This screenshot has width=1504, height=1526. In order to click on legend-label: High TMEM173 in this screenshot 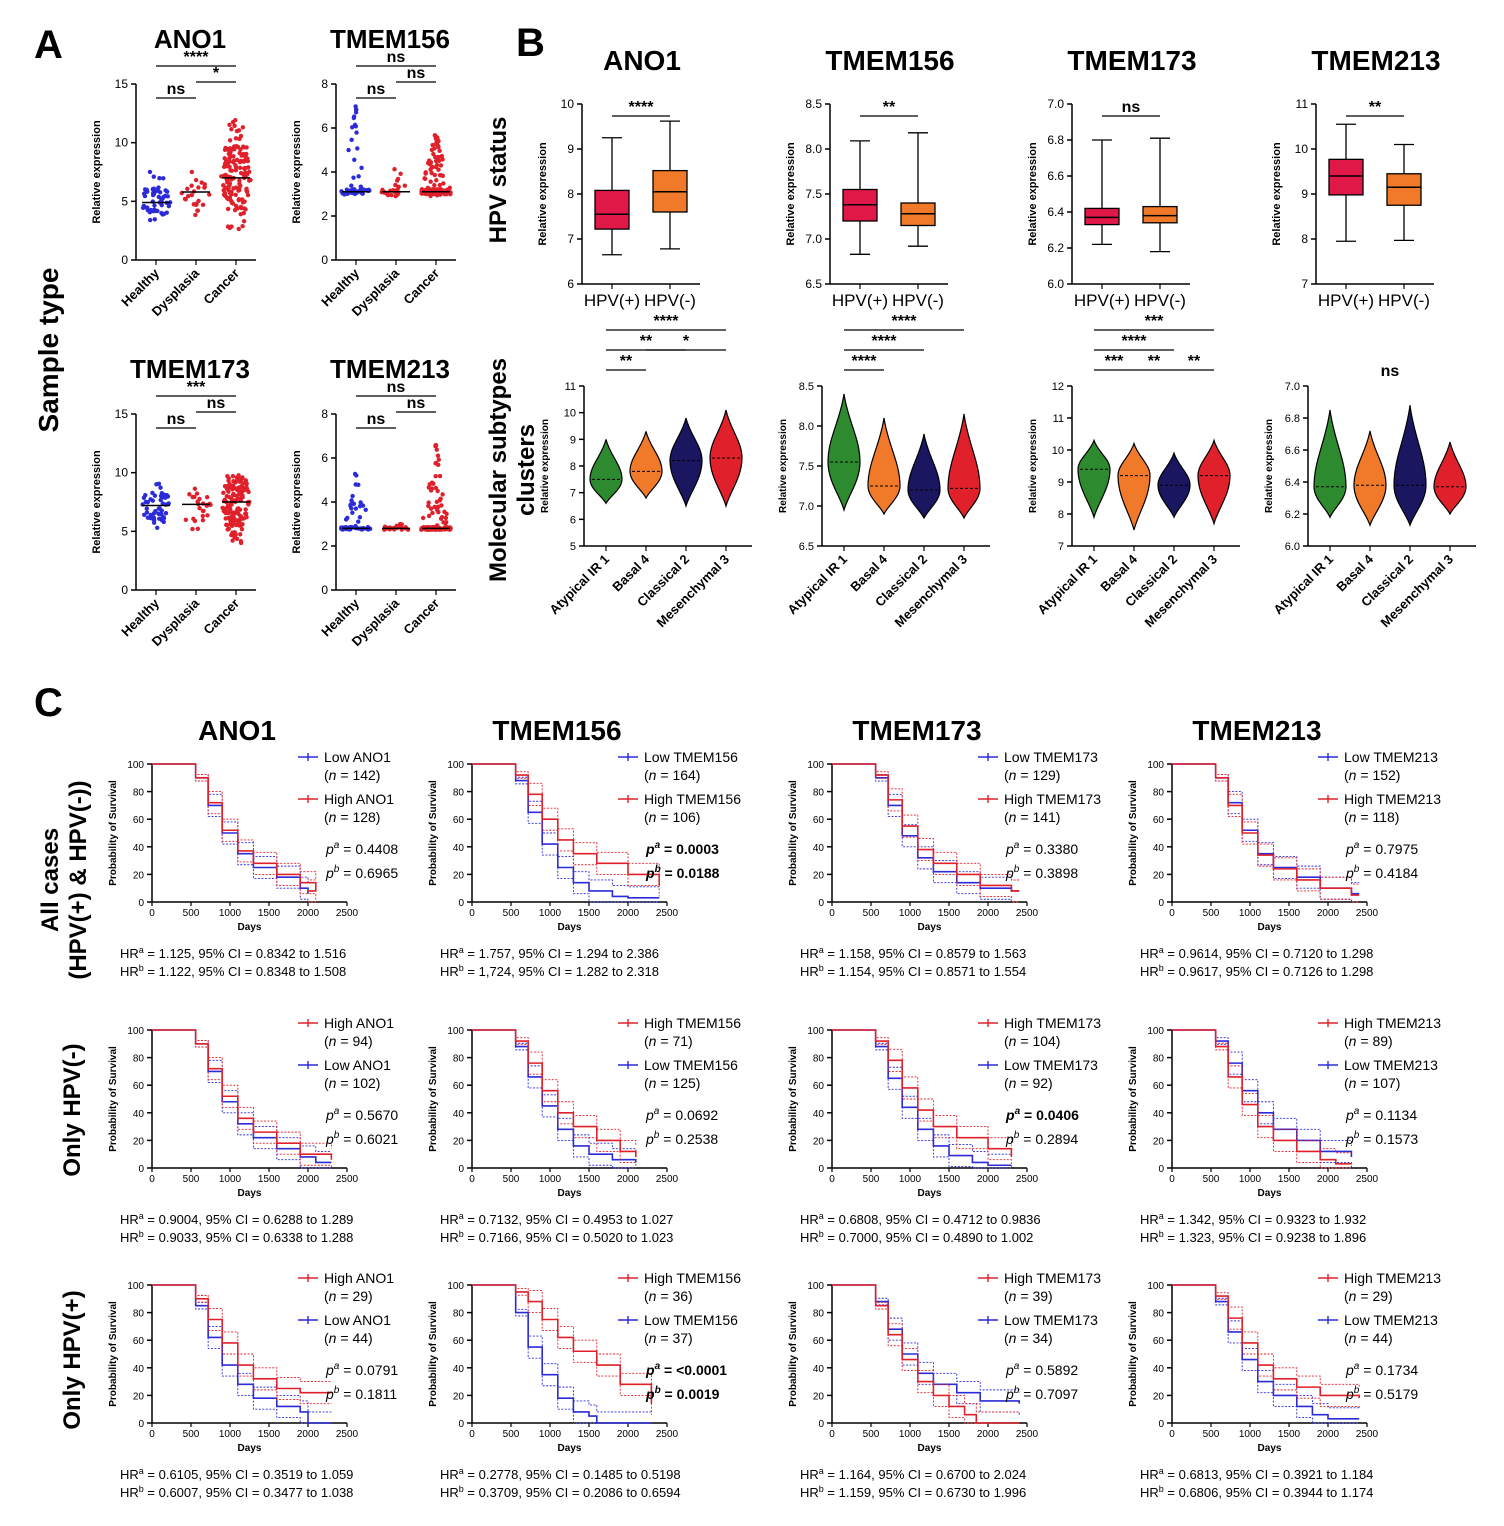, I will do `click(1052, 799)`.